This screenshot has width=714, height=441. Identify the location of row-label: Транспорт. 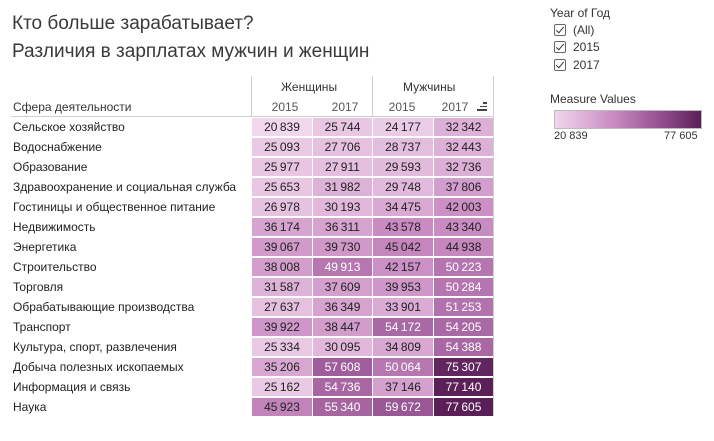
(42, 327).